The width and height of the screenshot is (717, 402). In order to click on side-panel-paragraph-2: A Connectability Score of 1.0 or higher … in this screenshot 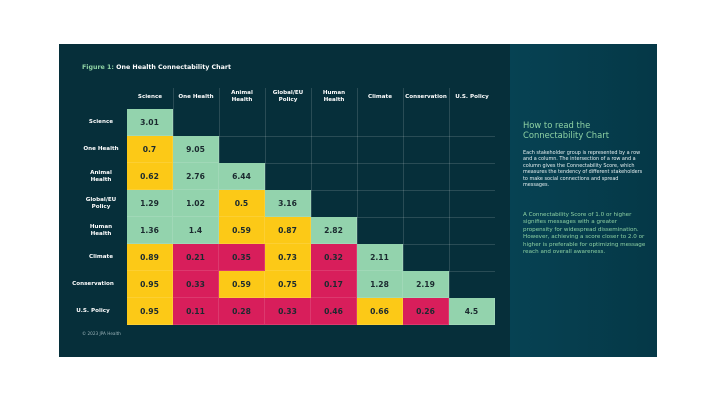, I will do `click(584, 234)`.